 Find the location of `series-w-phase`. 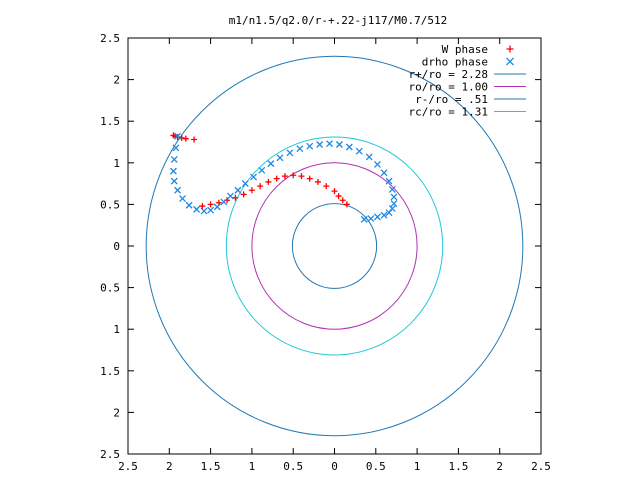

series-w-phase is located at coordinates (260, 171).